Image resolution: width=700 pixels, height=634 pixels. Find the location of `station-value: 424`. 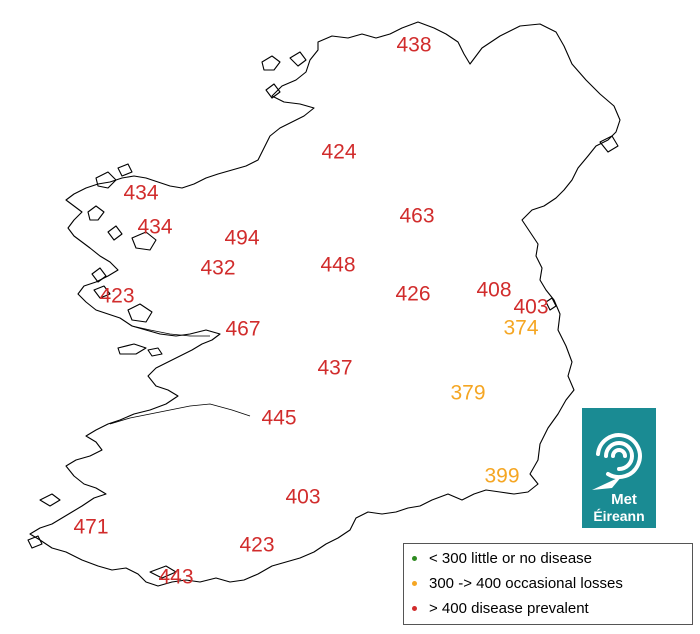

station-value: 424 is located at coordinates (339, 152).